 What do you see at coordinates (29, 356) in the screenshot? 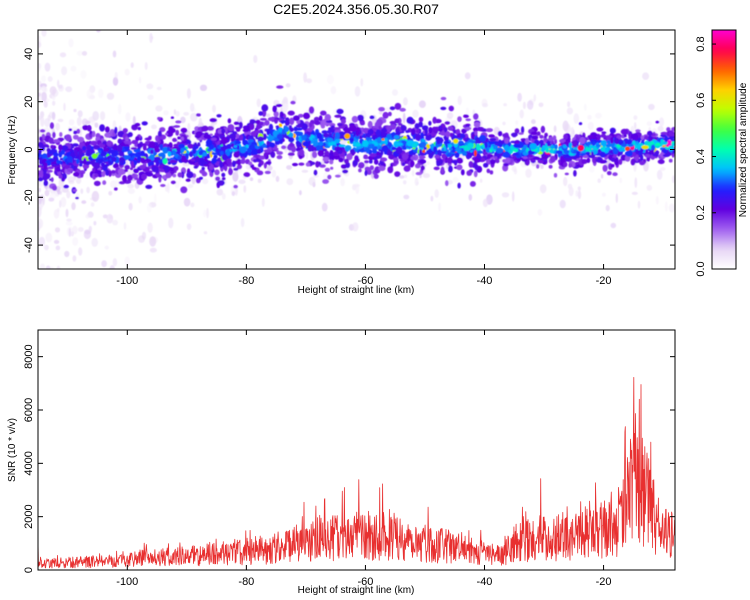
I see `y-tick-label: 8000` at bounding box center [29, 356].